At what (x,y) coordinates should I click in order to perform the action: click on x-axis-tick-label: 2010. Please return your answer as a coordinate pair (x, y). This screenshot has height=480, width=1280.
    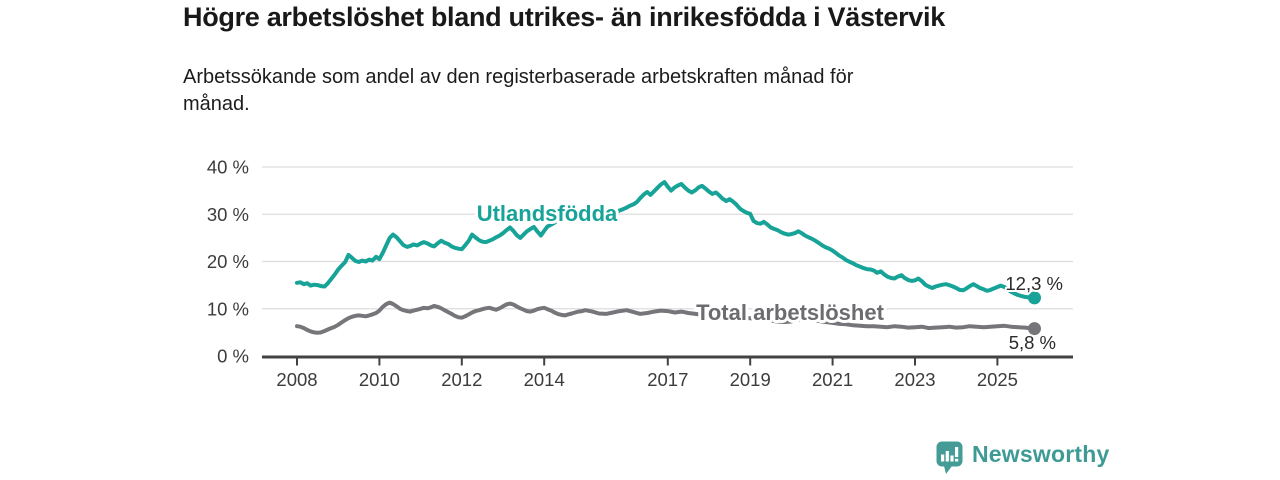
    Looking at the image, I should click on (379, 379).